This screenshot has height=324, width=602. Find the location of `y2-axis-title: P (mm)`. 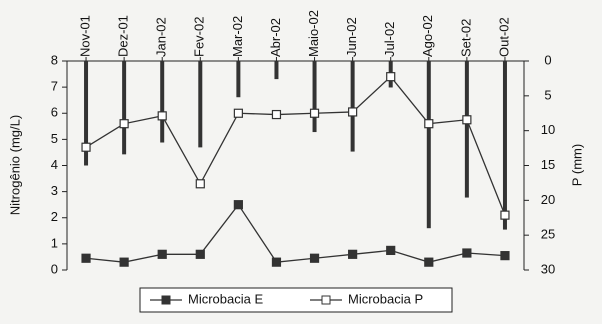

y2-axis-title: P (mm) is located at coordinates (576, 165).